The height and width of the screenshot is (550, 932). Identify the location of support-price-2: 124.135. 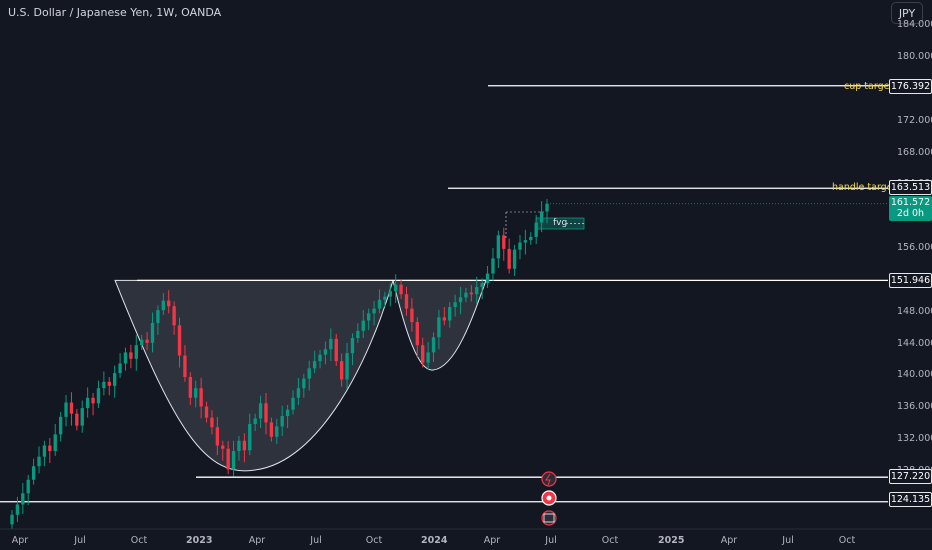
(910, 499).